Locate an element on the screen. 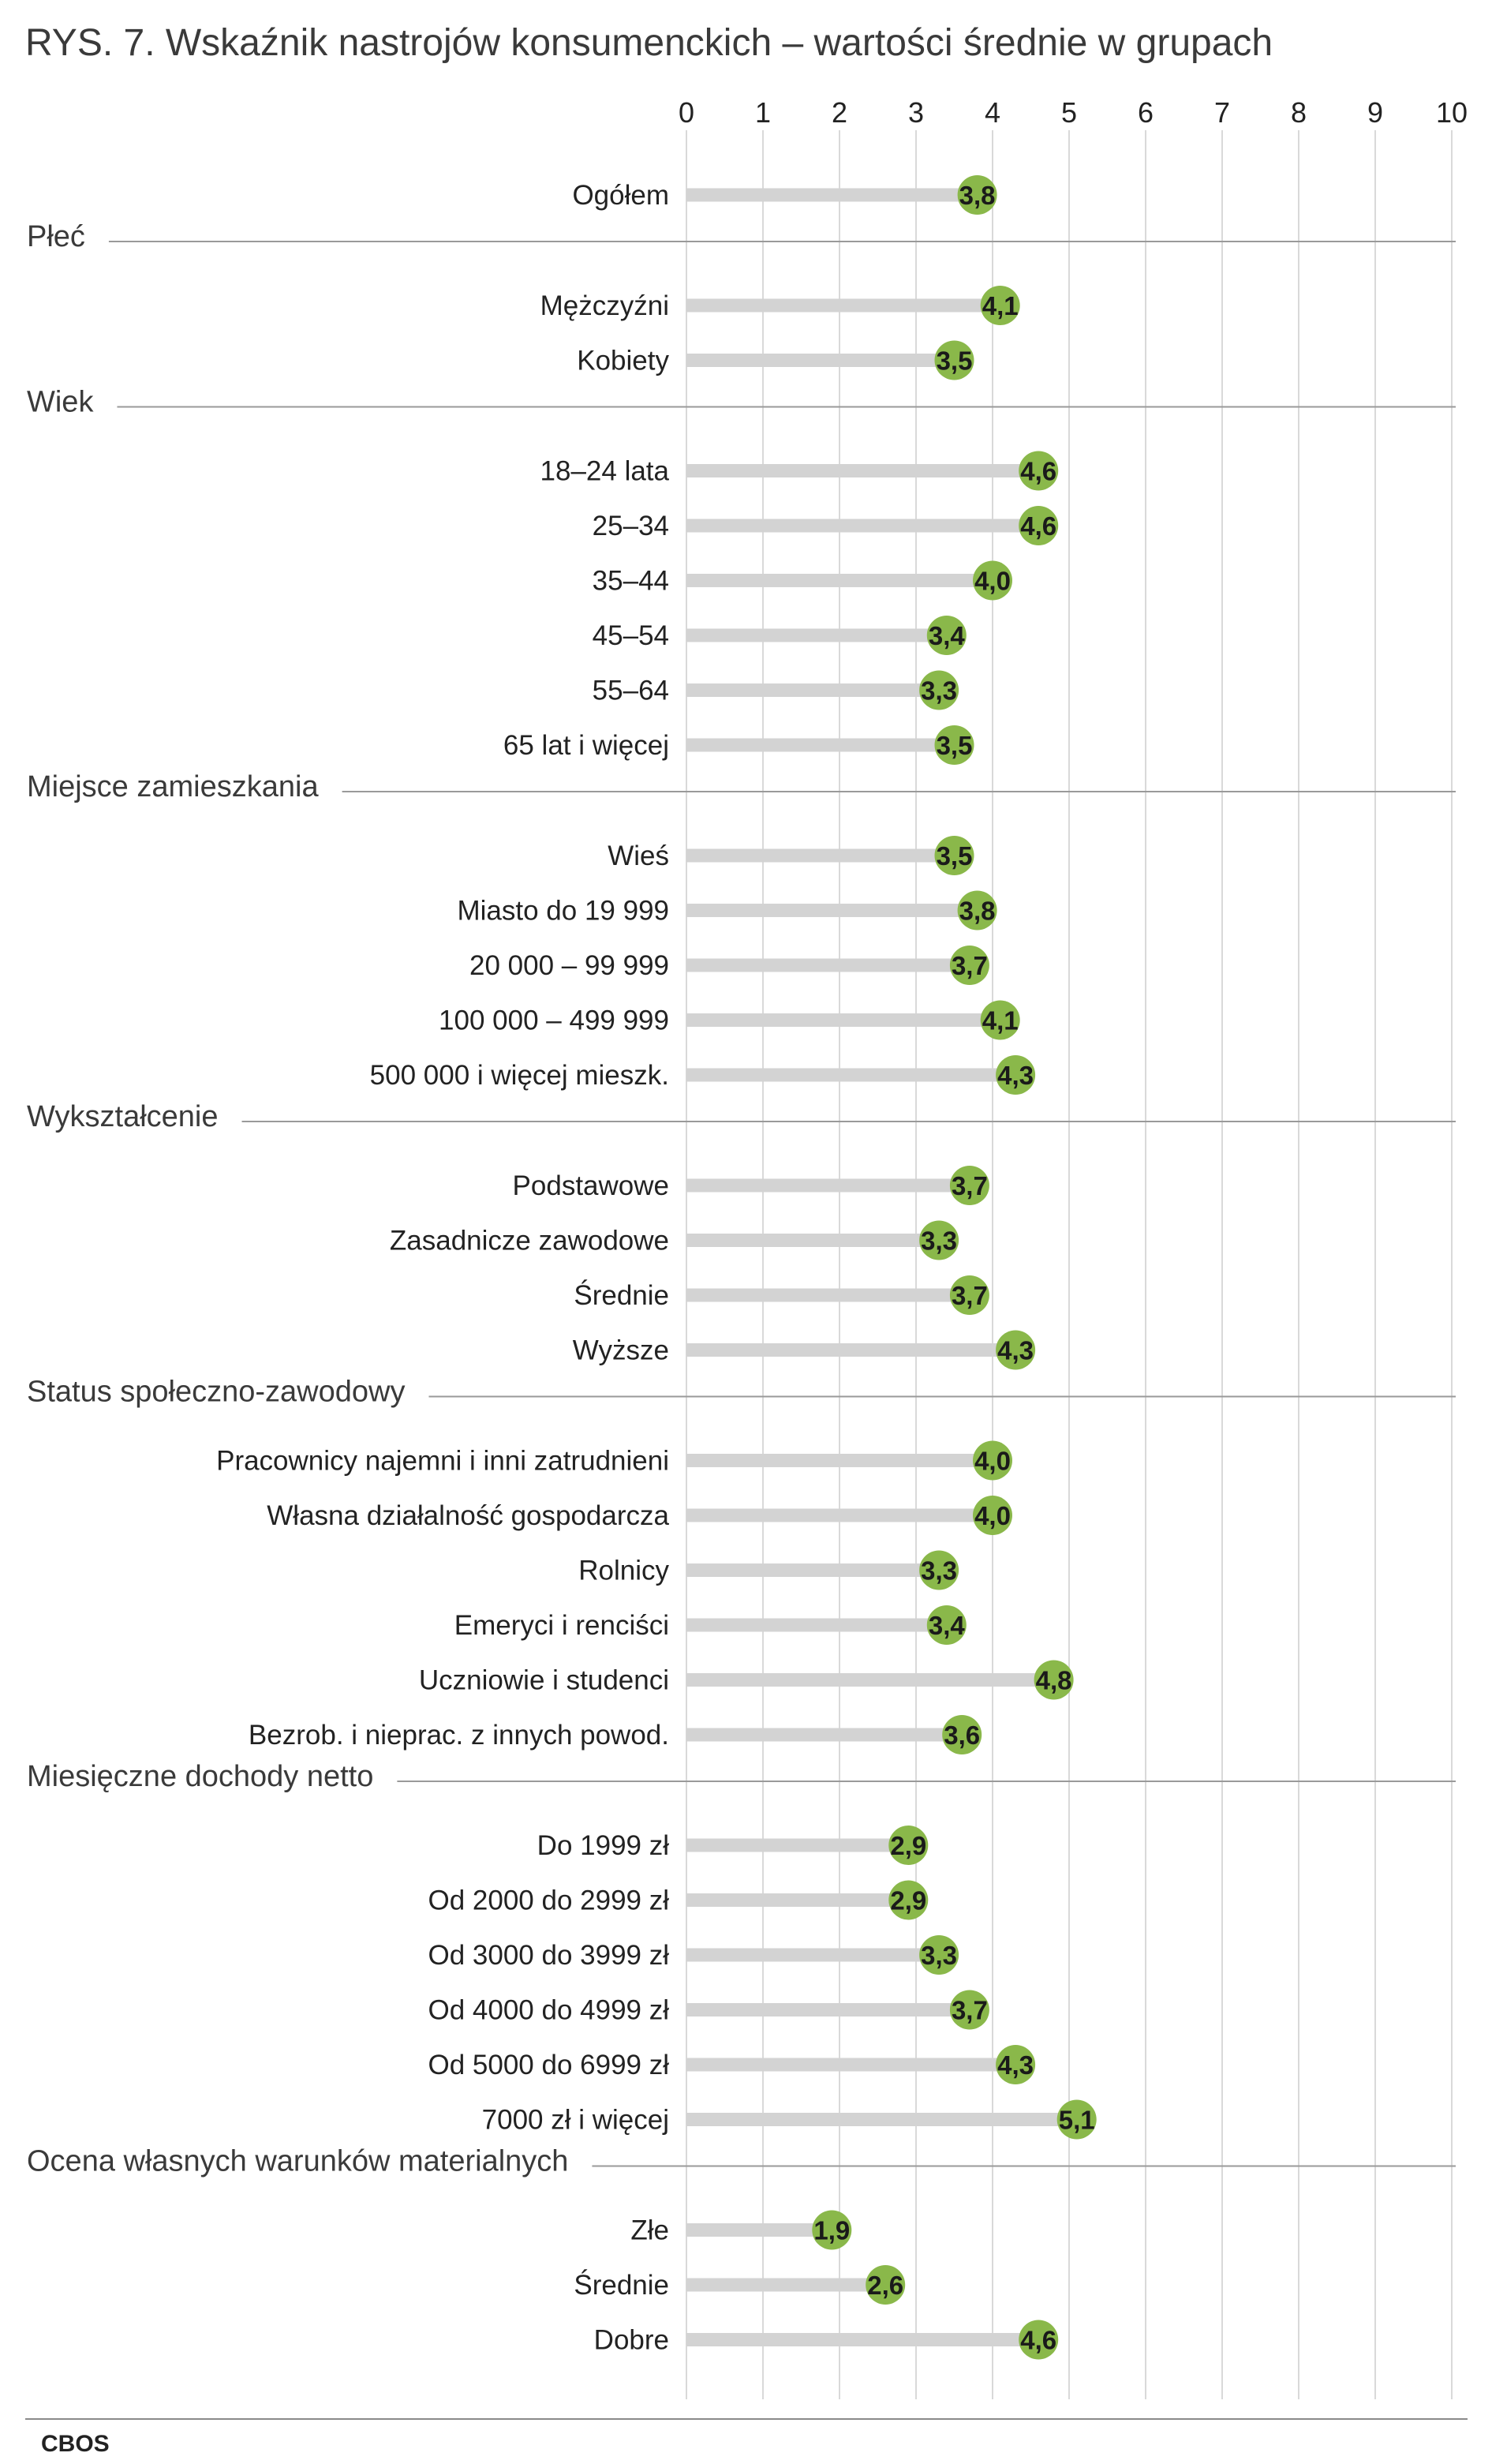 This screenshot has width=1492, height=2464. row-label: Od 5000 do 6999 zł is located at coordinates (548, 2065).